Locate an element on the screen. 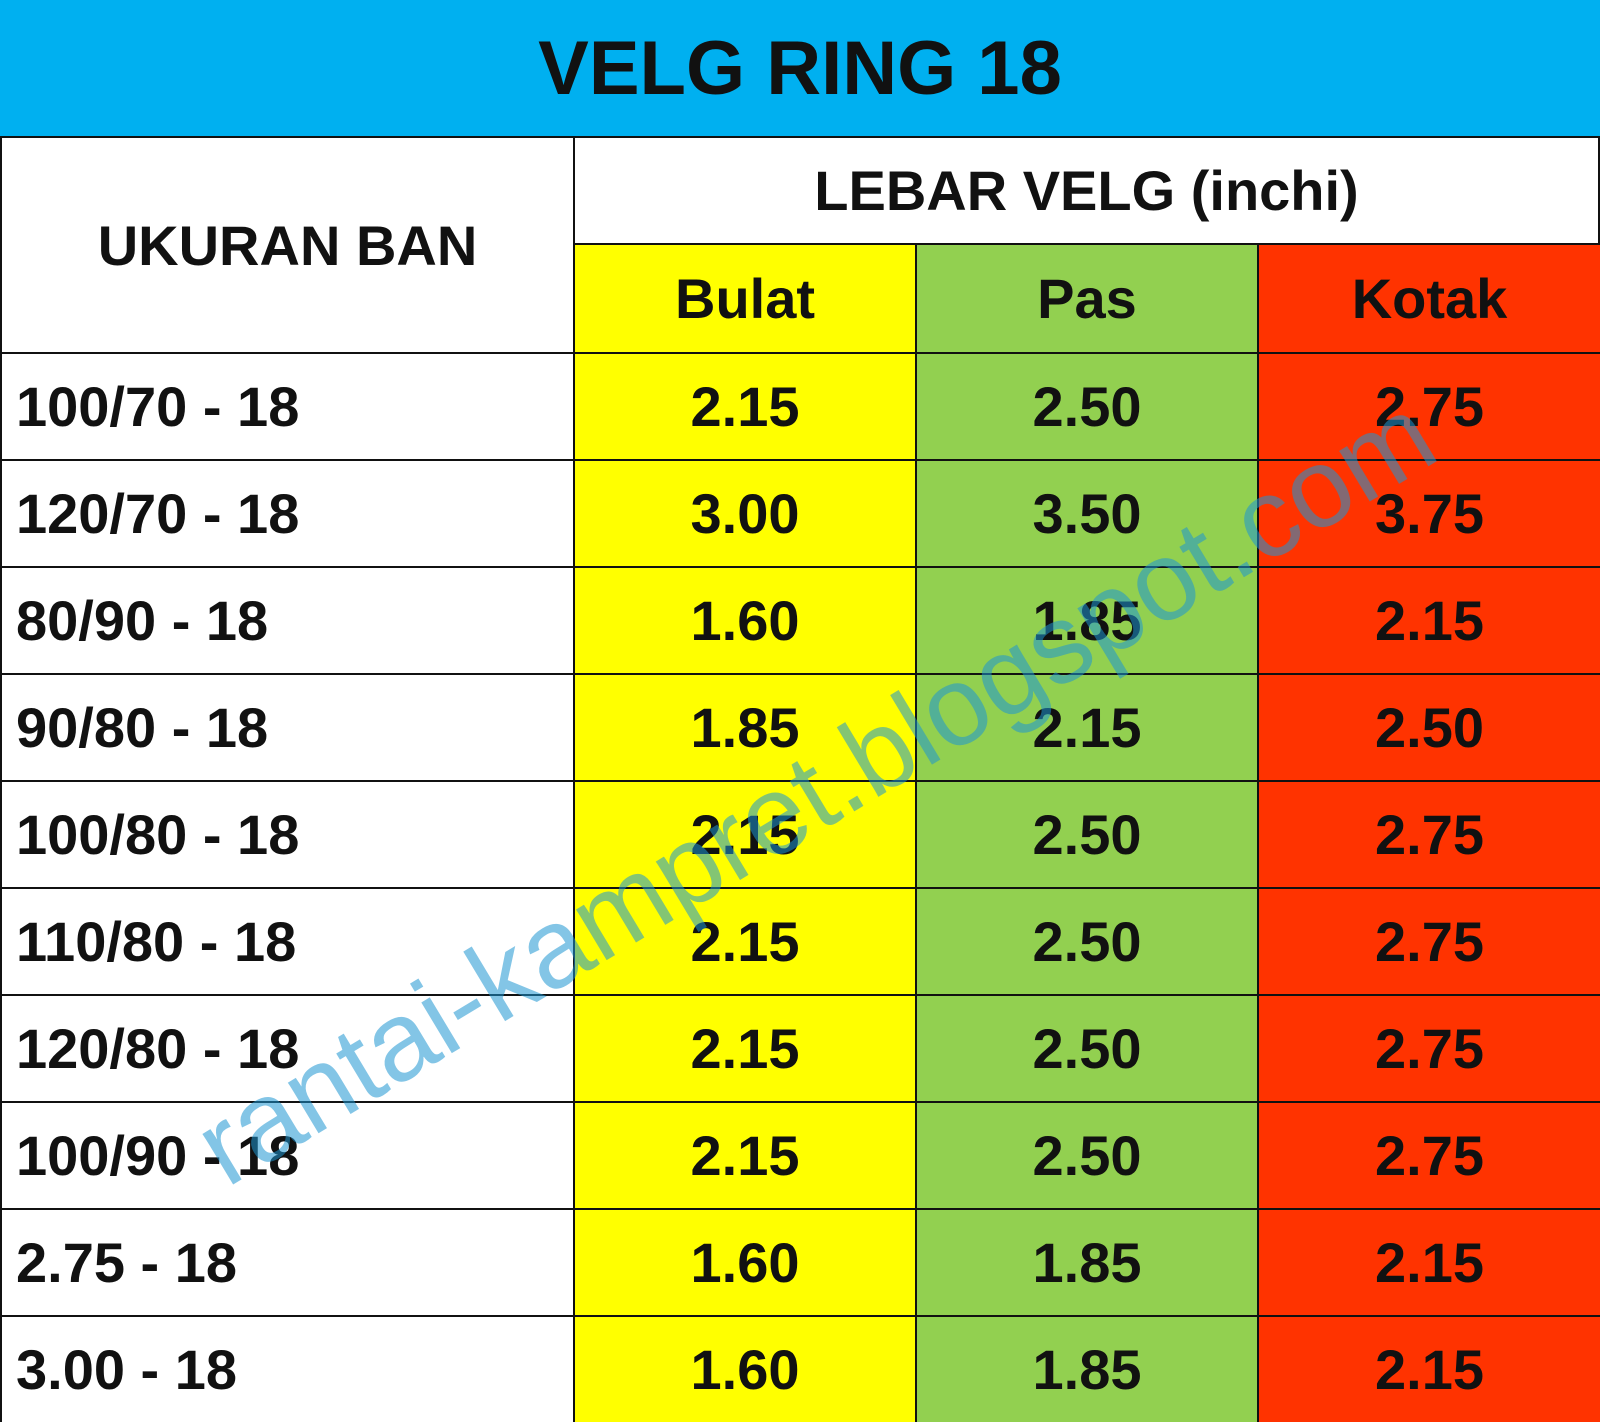  size-cell: 80/90 - 18 is located at coordinates (287, 620).